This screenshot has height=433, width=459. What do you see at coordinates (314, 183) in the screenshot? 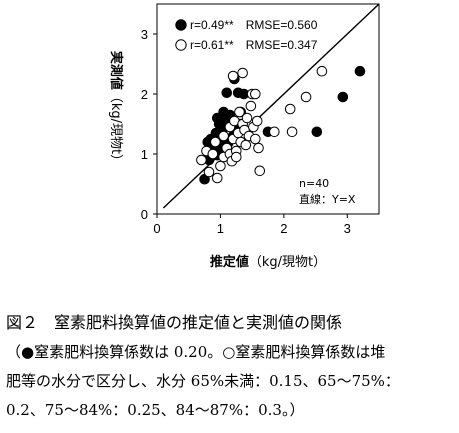
I see `sample-size-annotation: n=40` at bounding box center [314, 183].